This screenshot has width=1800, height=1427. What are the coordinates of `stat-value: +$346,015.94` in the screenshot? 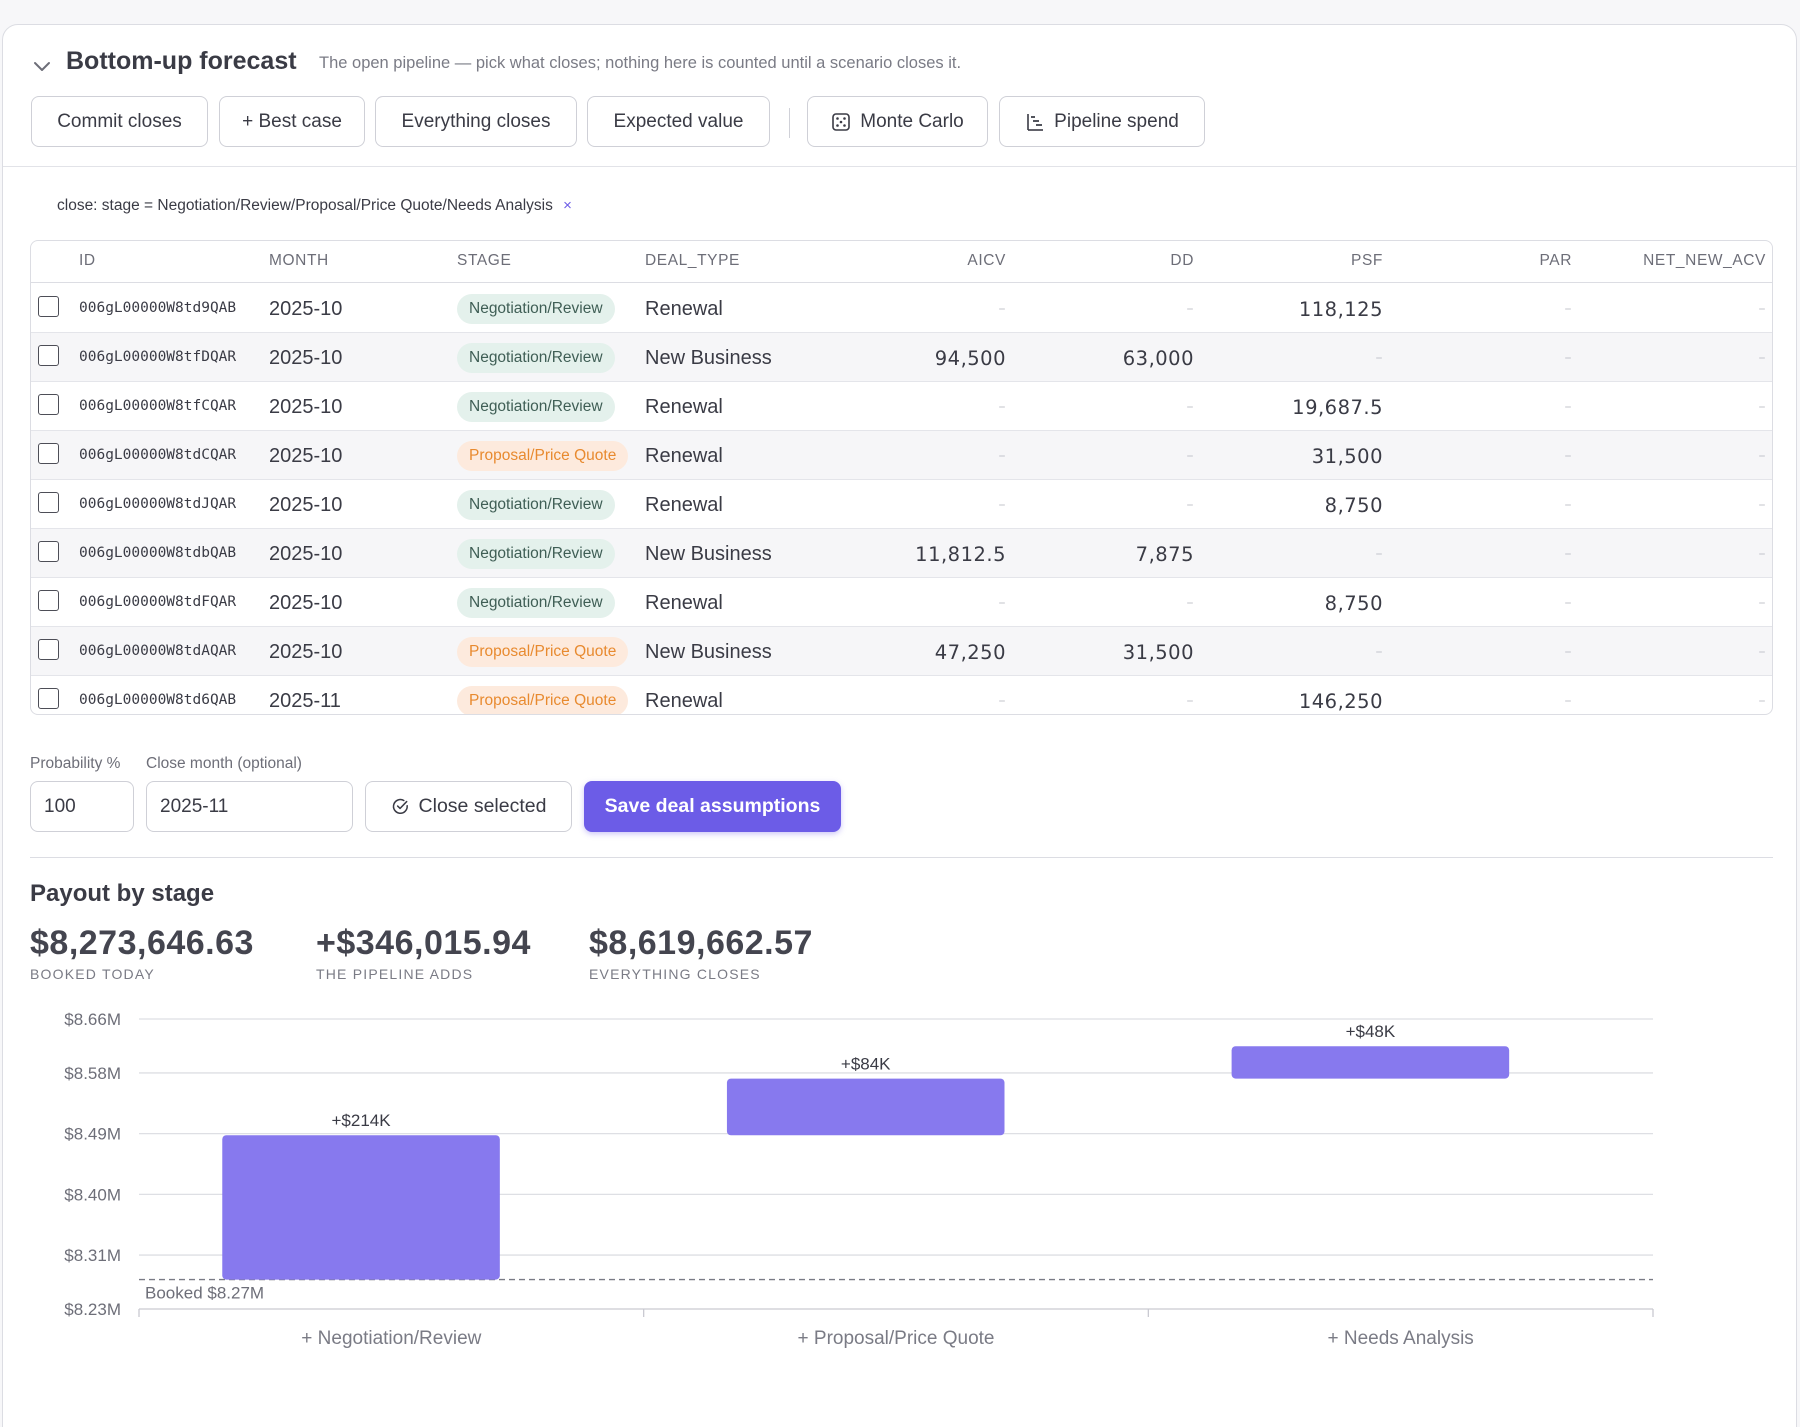 It's located at (423, 943).